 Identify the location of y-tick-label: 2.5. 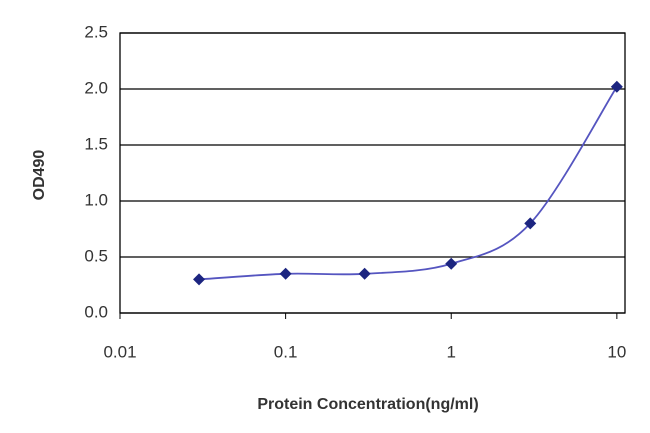
(96, 31).